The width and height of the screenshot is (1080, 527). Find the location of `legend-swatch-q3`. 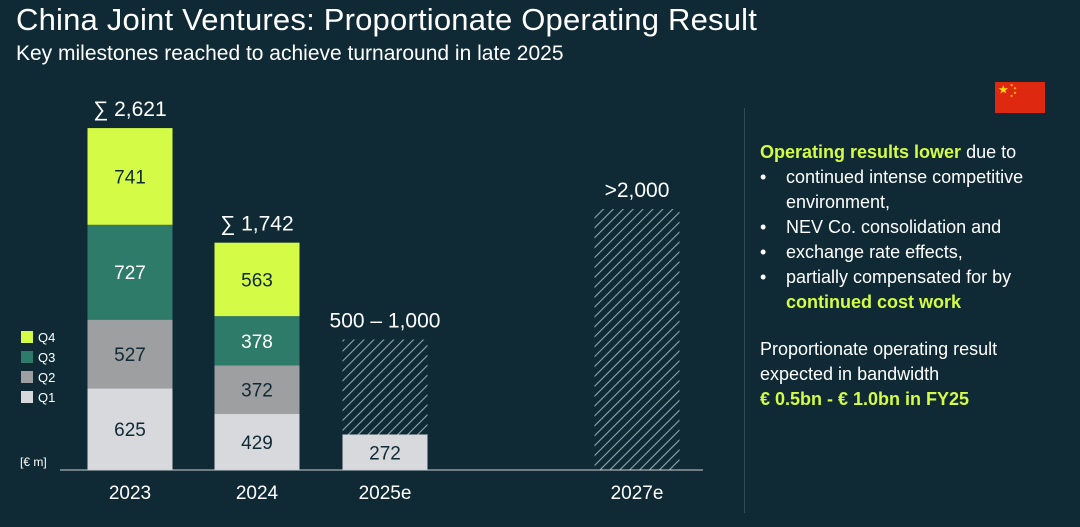

legend-swatch-q3 is located at coordinates (27, 357).